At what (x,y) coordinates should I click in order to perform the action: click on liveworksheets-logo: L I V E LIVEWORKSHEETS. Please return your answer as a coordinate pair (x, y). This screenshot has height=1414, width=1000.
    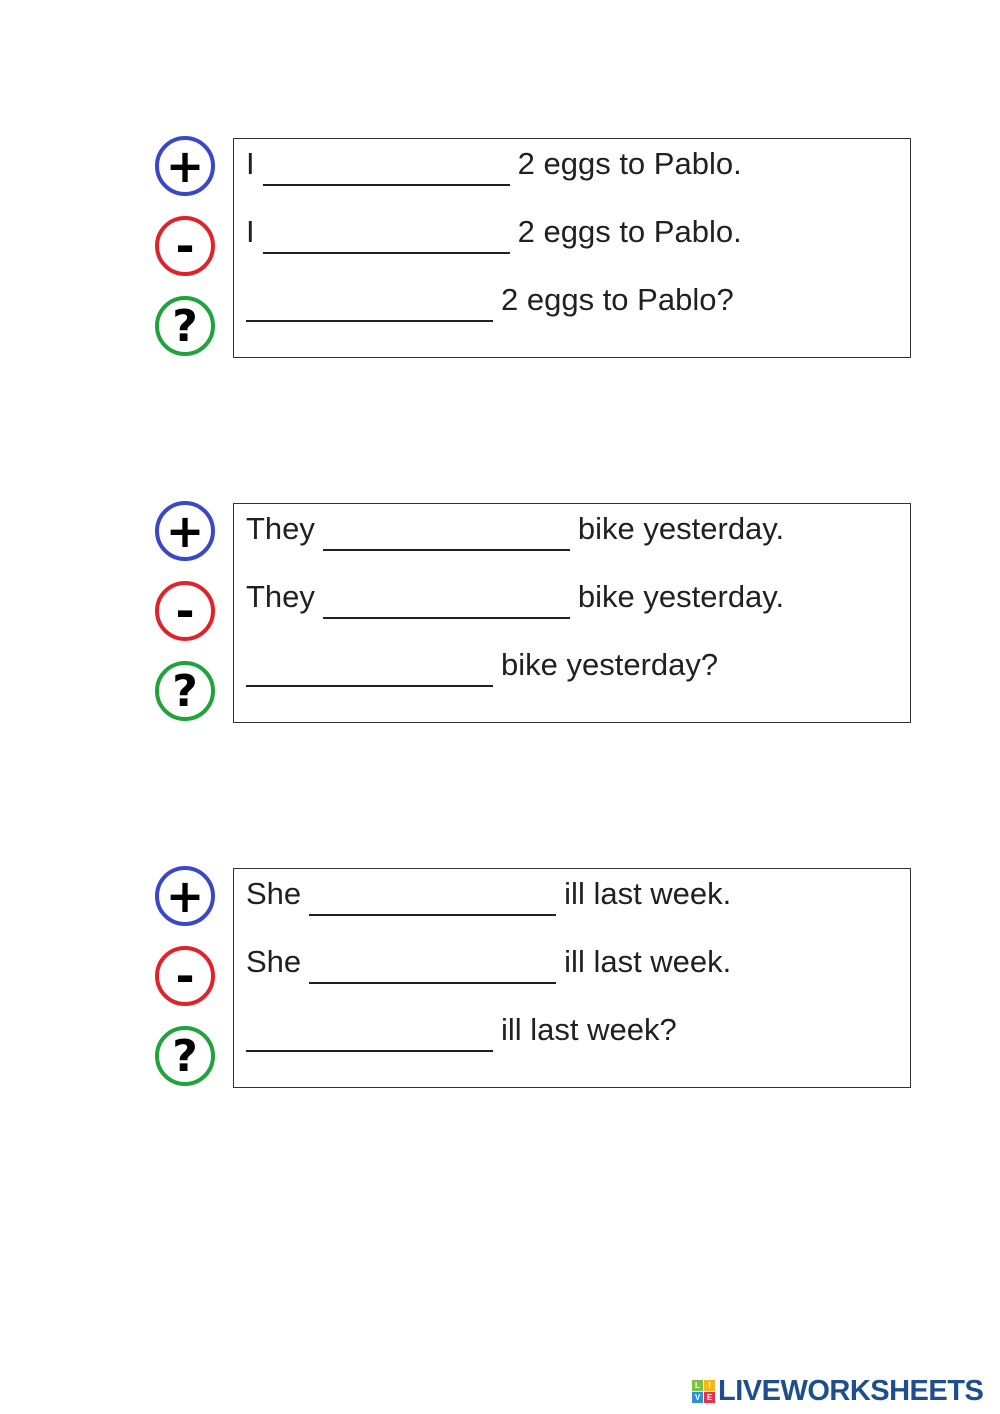
    Looking at the image, I should click on (838, 1391).